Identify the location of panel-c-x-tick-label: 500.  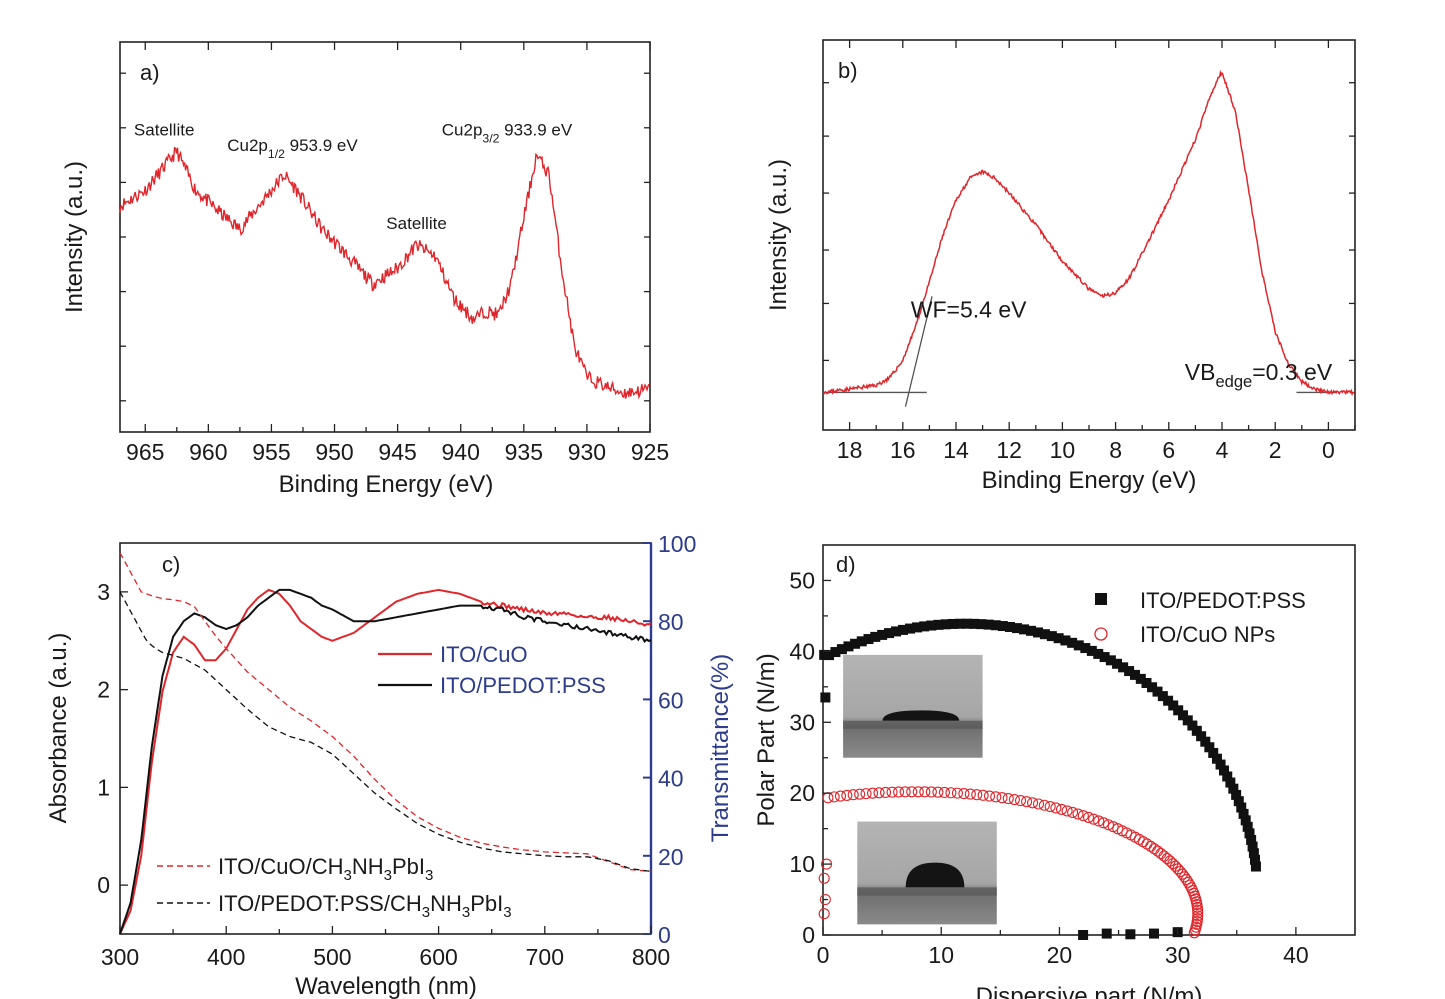
(332, 957).